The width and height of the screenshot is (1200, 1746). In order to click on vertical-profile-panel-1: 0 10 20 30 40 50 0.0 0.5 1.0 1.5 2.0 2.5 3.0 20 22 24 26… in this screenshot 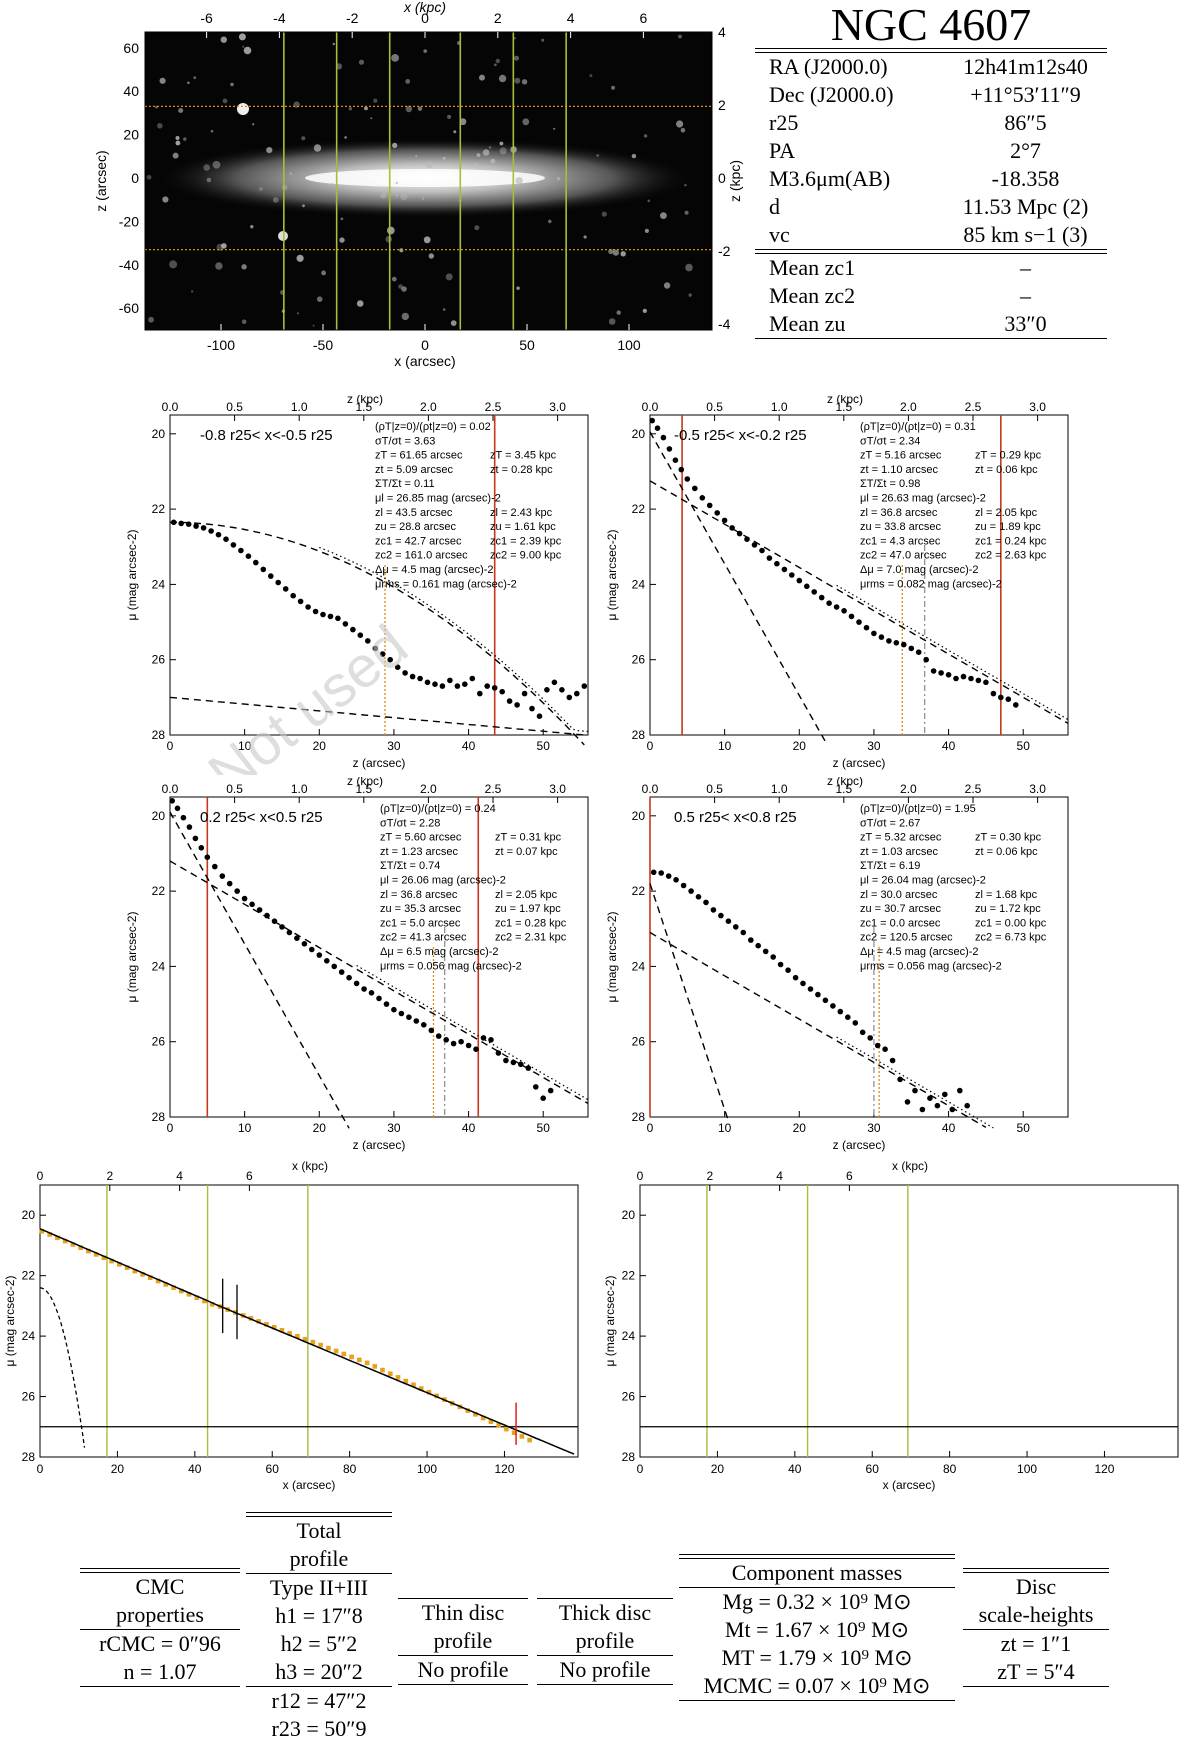, I will do `click(357, 585)`.